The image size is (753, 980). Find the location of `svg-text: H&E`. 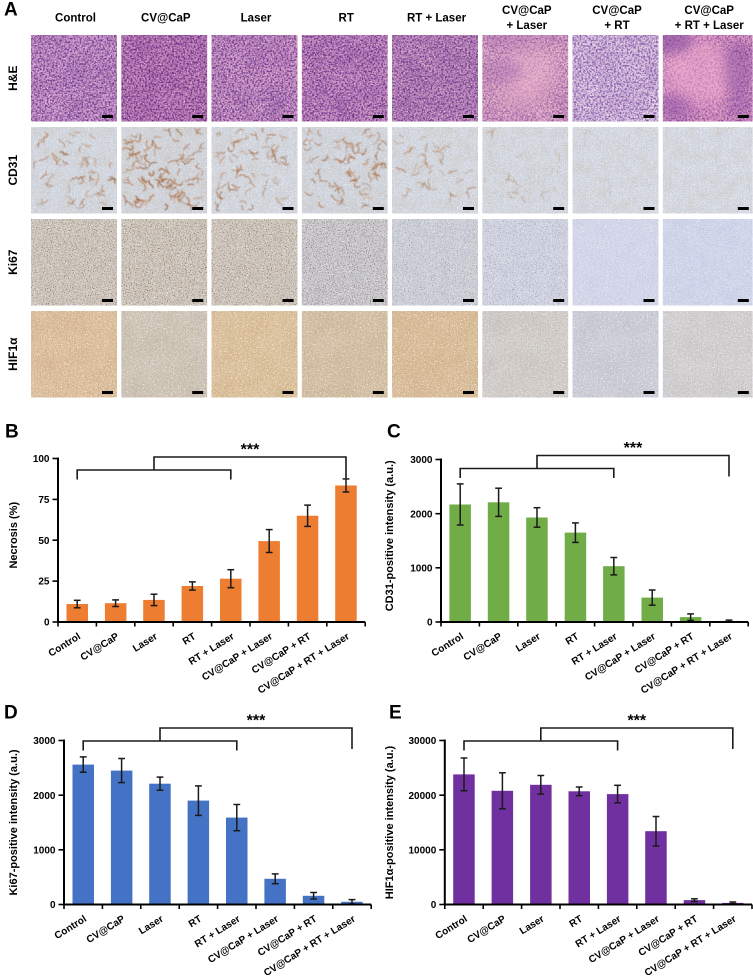

svg-text: H&E is located at coordinates (13, 78).